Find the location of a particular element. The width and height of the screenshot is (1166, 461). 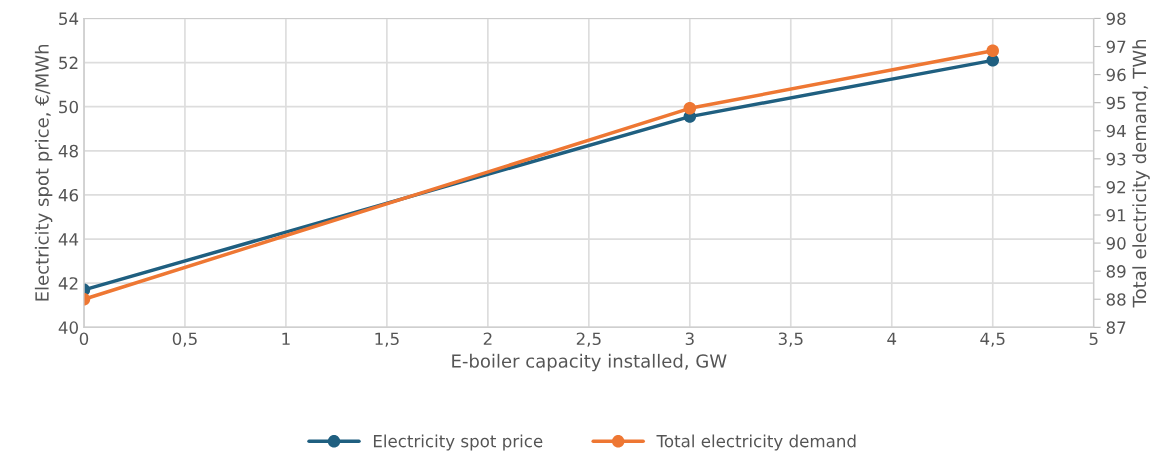

y2-tick-label: 90 is located at coordinates (1116, 243).